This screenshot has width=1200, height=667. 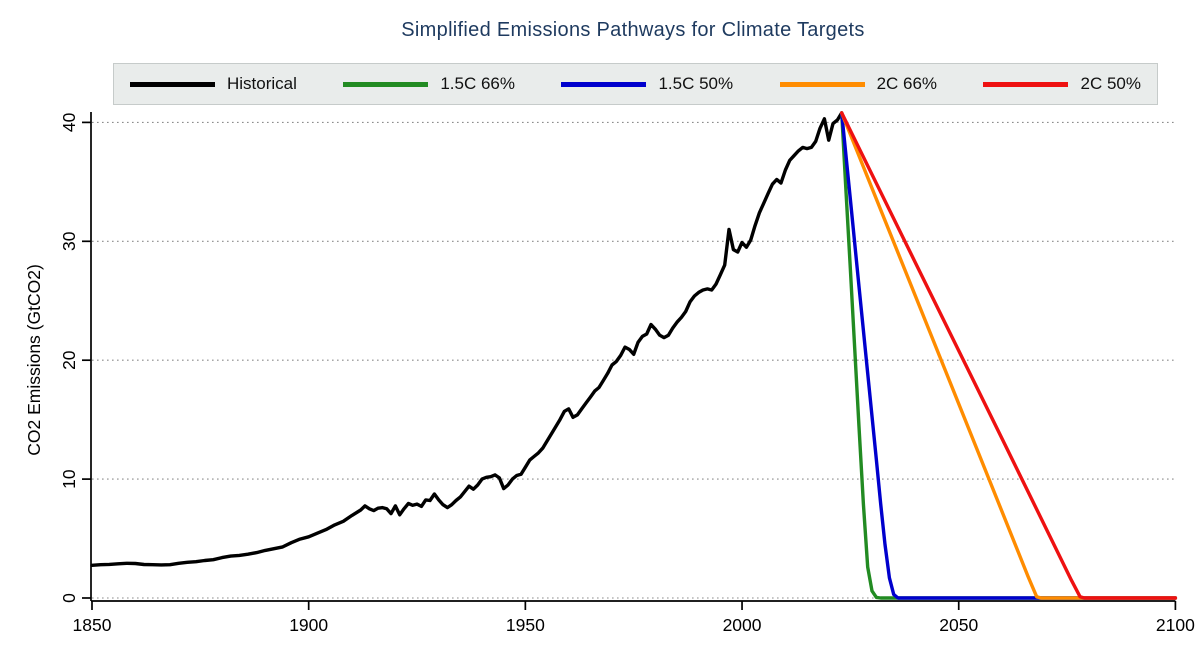 I want to click on legend-item-historical: Historical, so click(x=213, y=84).